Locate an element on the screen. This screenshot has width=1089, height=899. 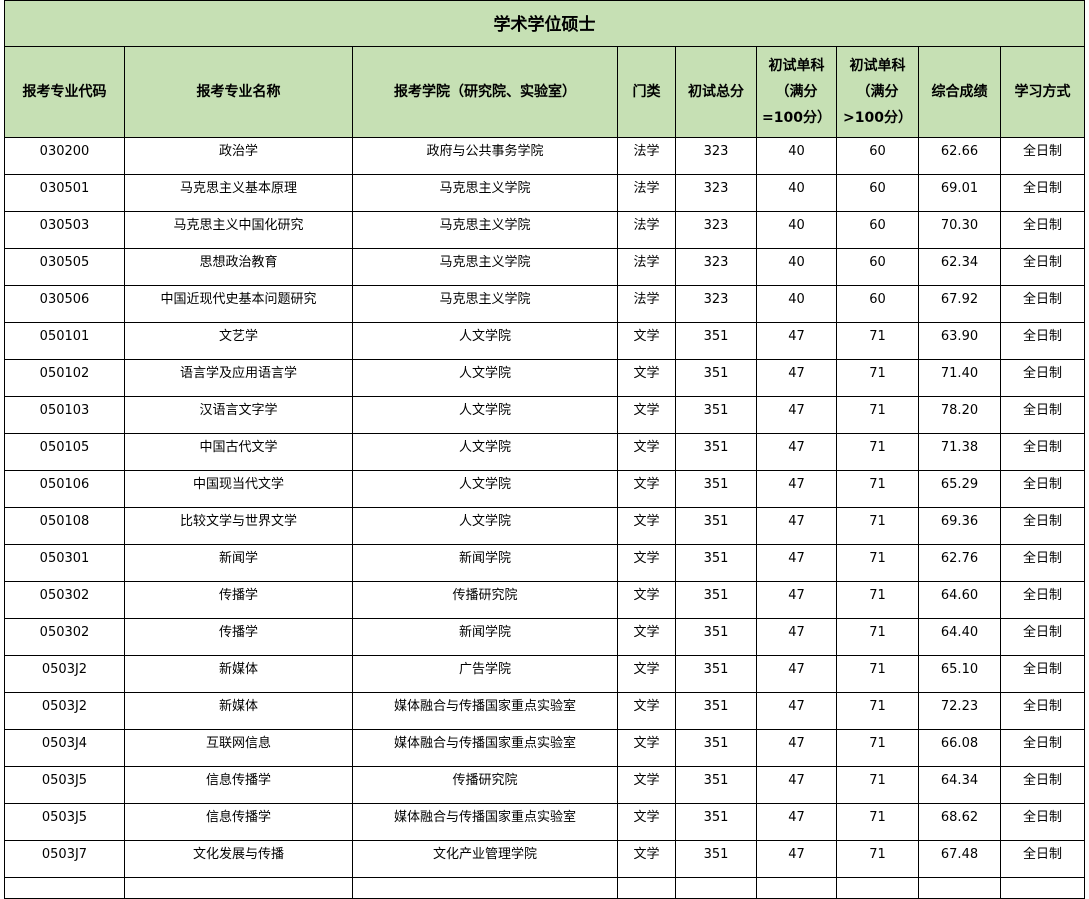
cell-major-name: 中国近现代史基本问题研究 is located at coordinates (238, 304).